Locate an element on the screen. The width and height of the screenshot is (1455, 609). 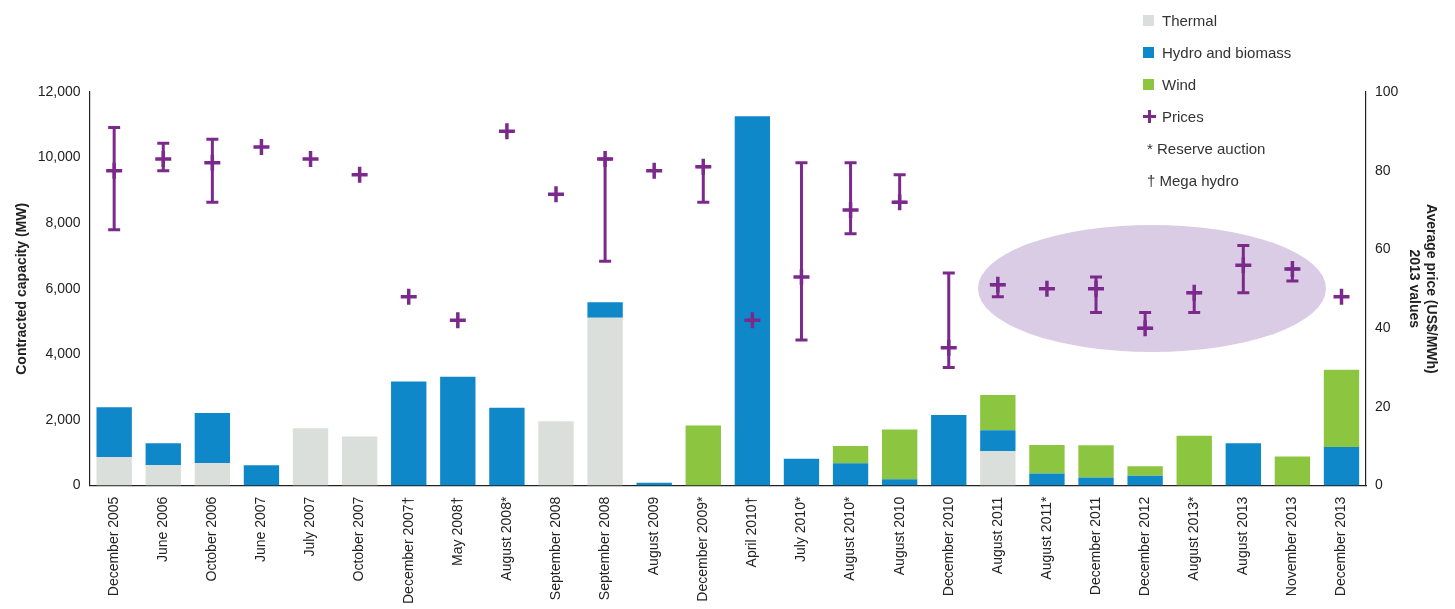
x-tick-label: August 2010 is located at coordinates (898, 536).